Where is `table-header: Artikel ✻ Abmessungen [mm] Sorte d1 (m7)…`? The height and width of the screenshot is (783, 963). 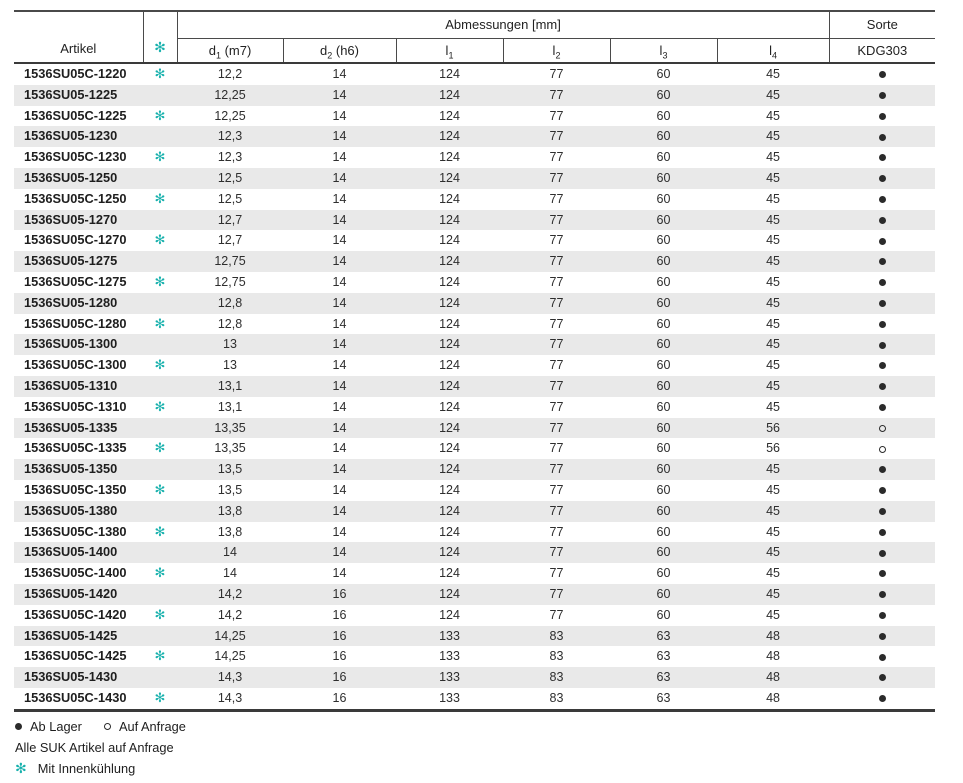
table-header: Artikel ✻ Abmessungen [mm] Sorte d1 (m7)… is located at coordinates (475, 37).